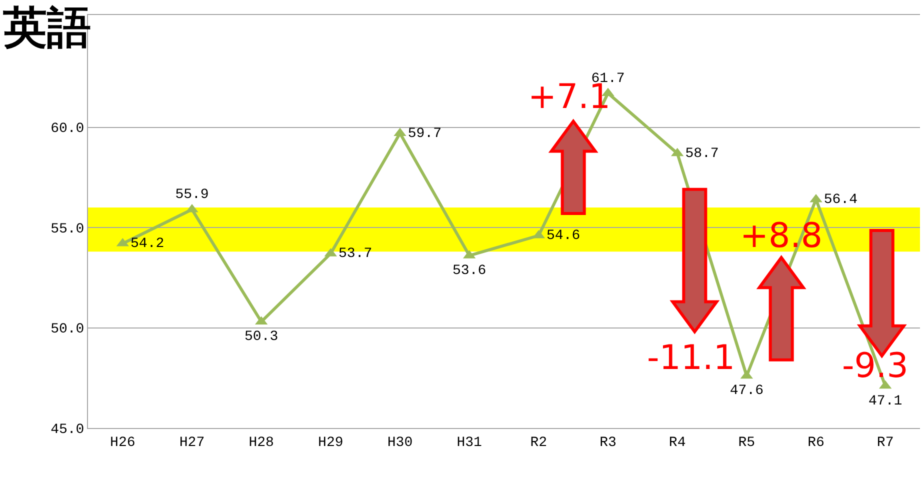  I want to click on x-tick-label: R3, so click(608, 442).